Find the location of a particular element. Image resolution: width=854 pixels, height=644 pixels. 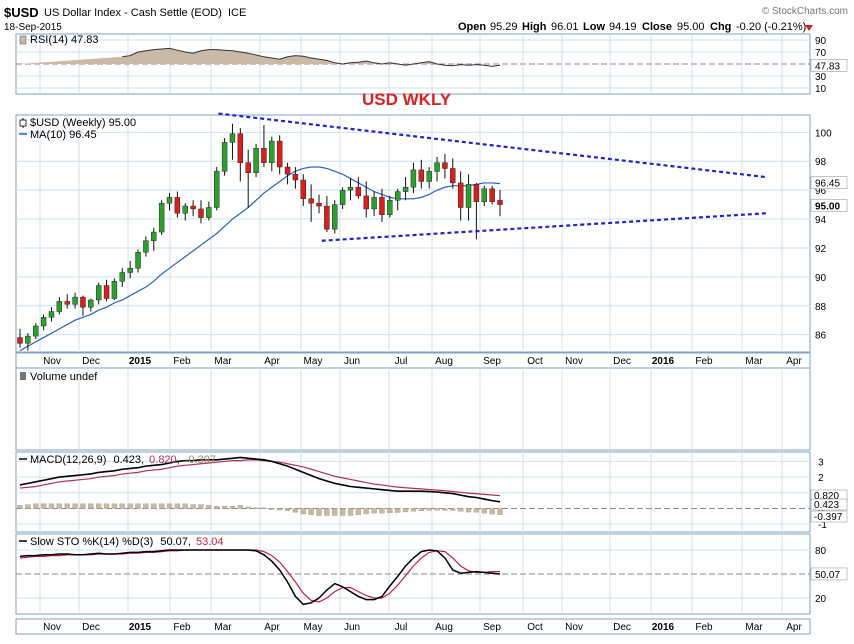

x-tick-label: Feb is located at coordinates (182, 627).